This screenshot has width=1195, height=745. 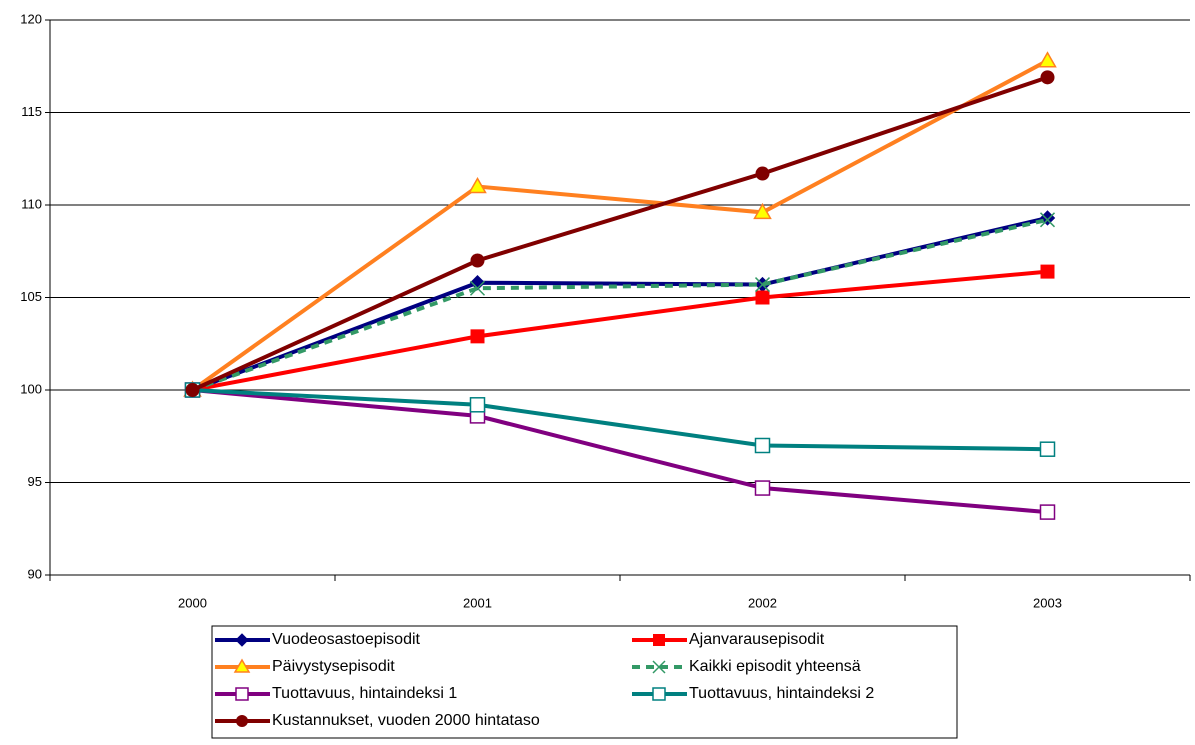 I want to click on legend-label: Vuodeosastoepisodit, so click(x=346, y=639).